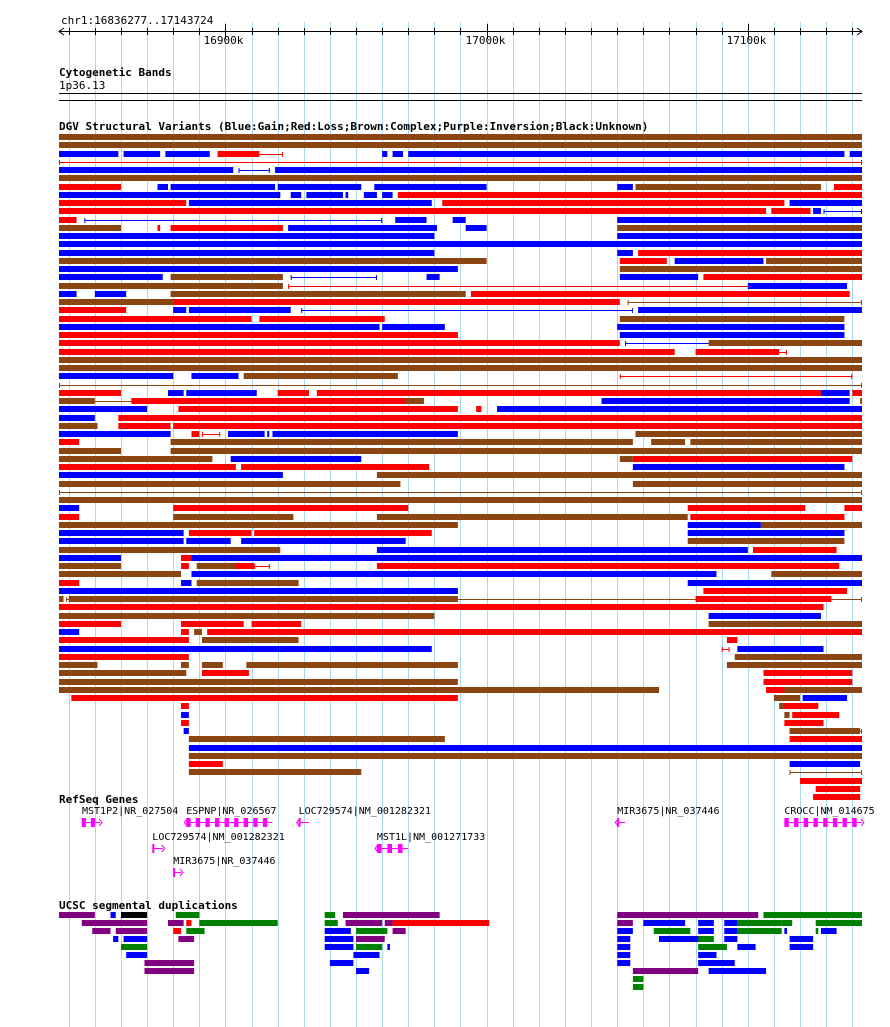 Image resolution: width=890 pixels, height=1027 pixels. Describe the element at coordinates (747, 40) in the screenshot. I see `ruler-tick-label: 17100k` at that location.